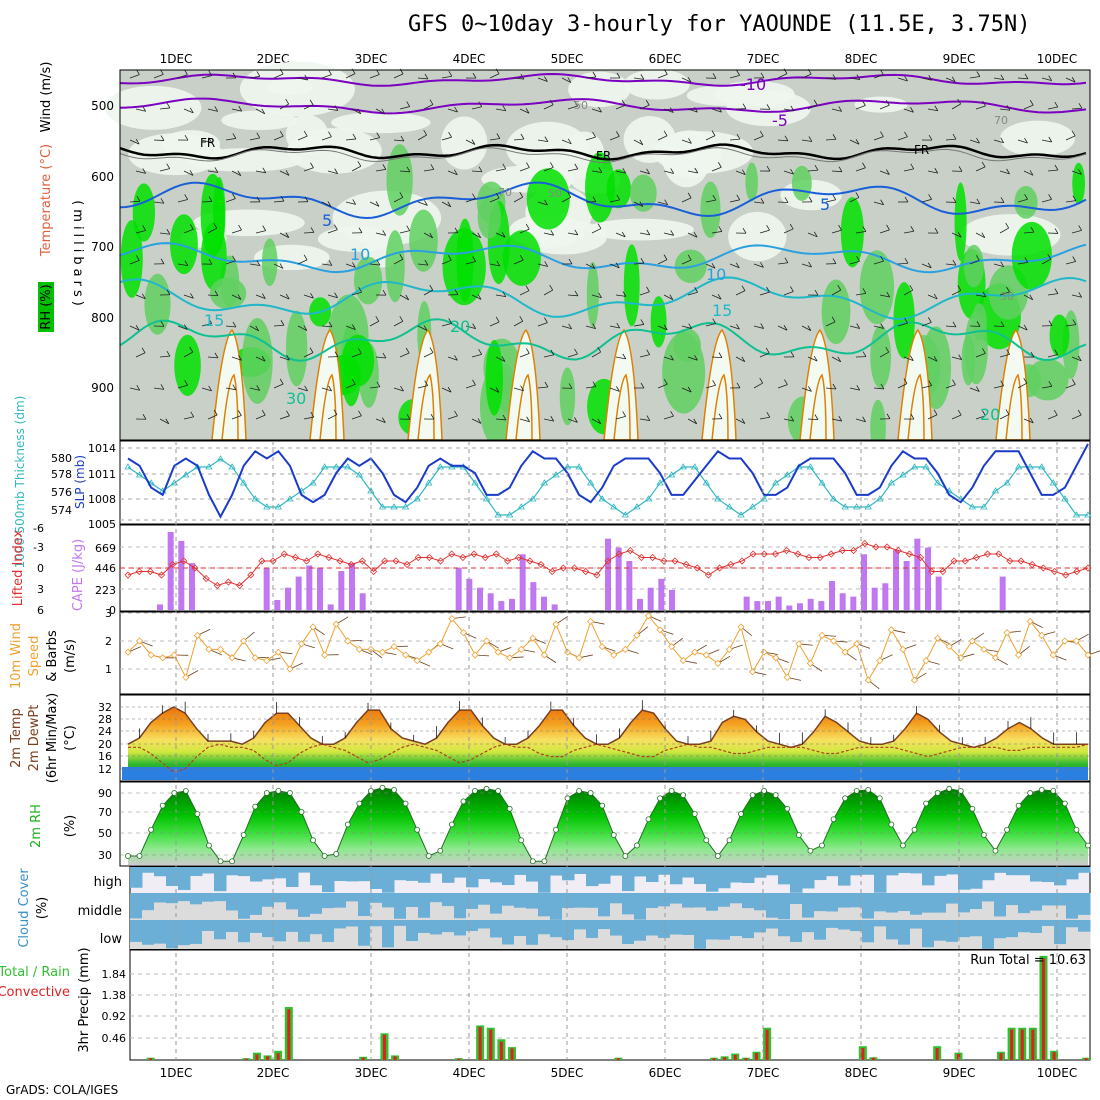 The image size is (1100, 1100). Describe the element at coordinates (105, 731) in the screenshot. I see `temp-tick: 24` at that location.